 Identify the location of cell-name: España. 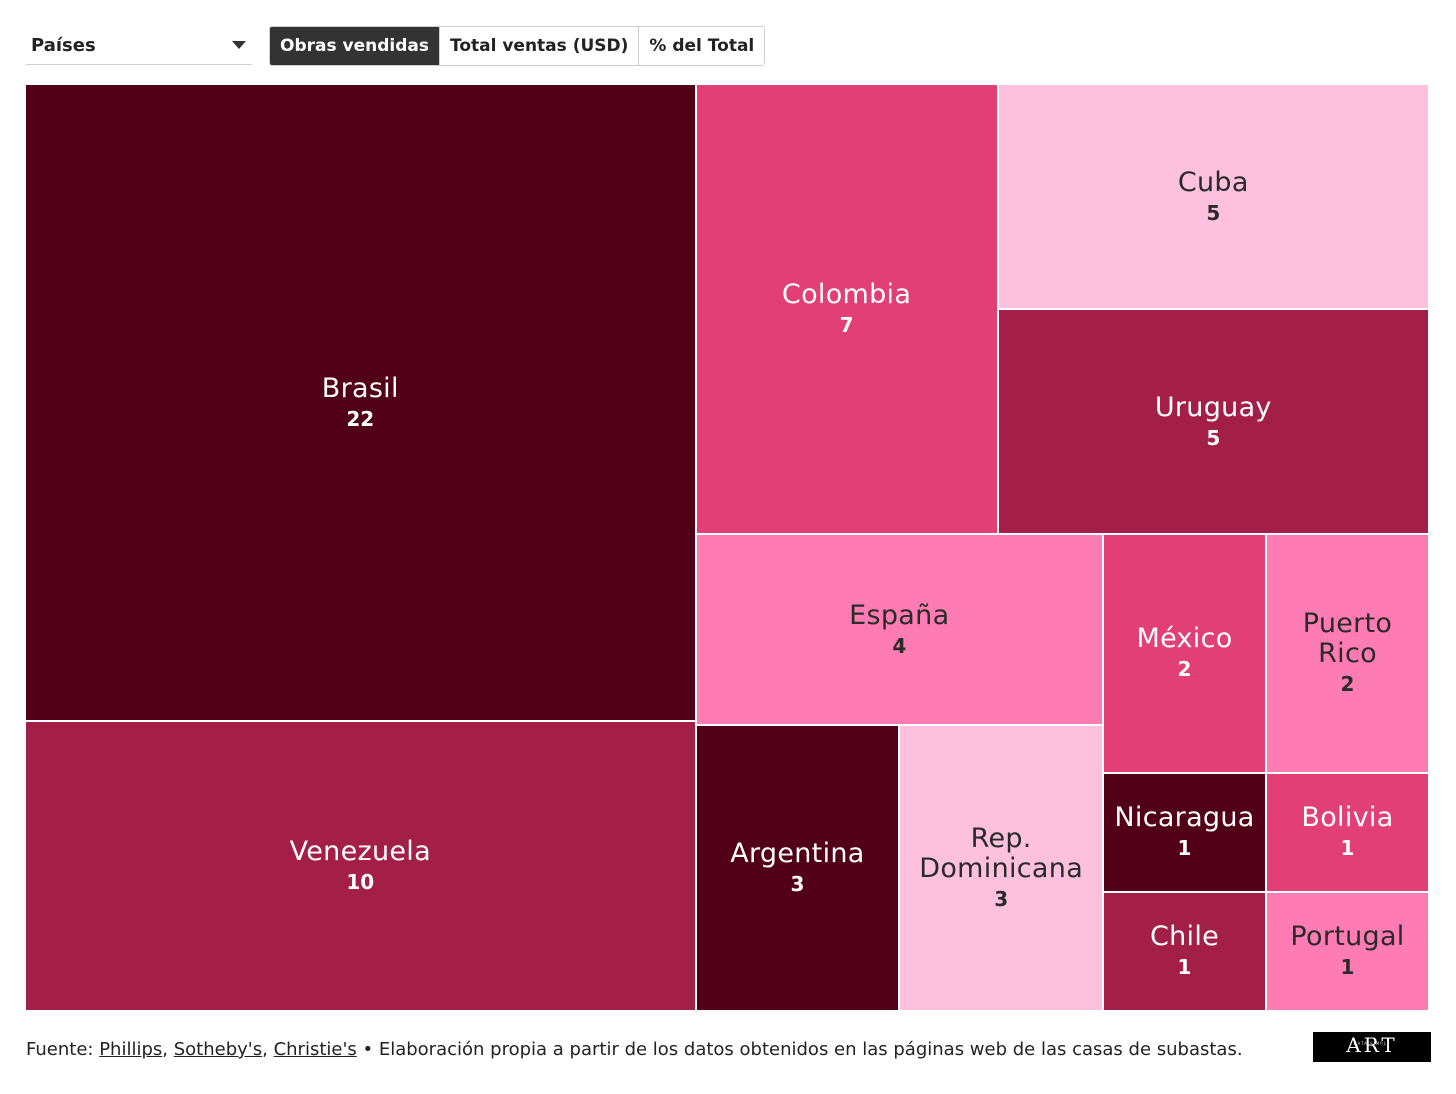
(899, 615).